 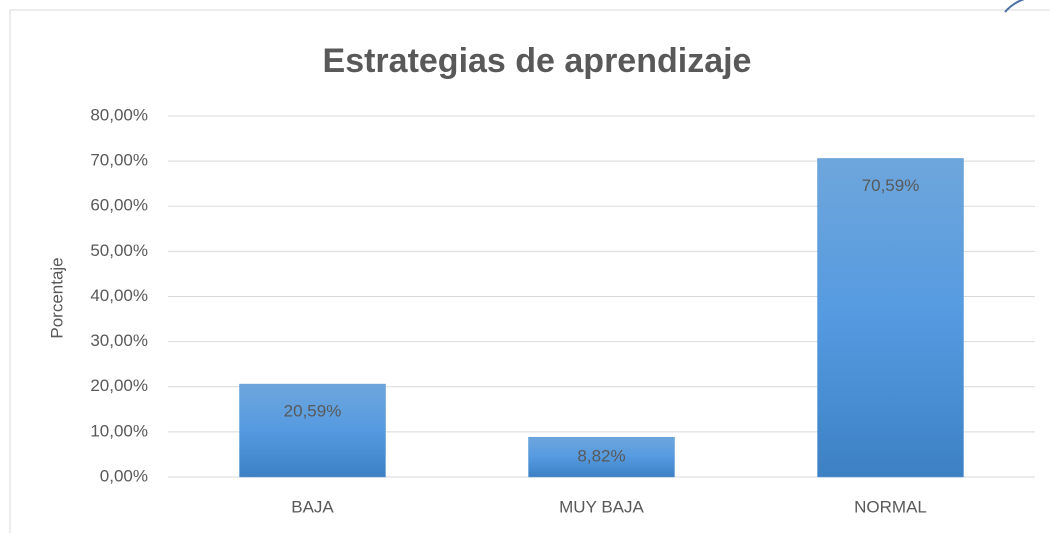 I want to click on x-tick-label: BAJA, so click(x=312, y=506).